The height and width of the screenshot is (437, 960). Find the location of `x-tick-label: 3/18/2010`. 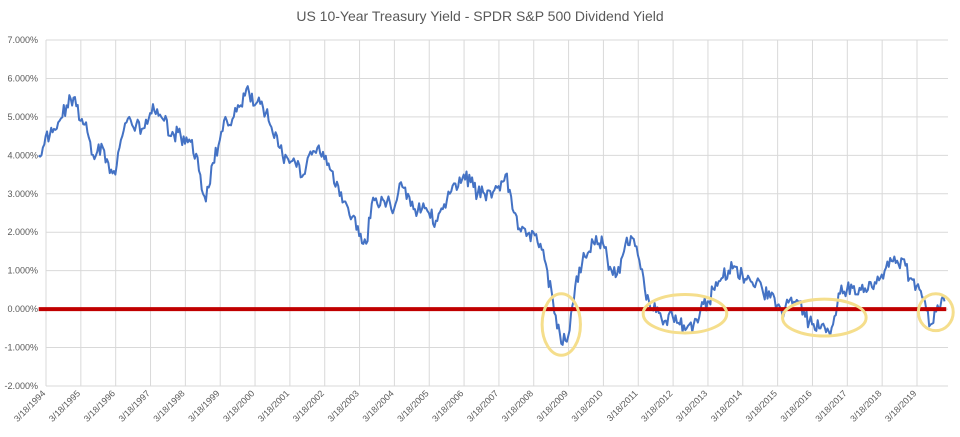

x-tick-label: 3/18/2010 is located at coordinates (586, 405).